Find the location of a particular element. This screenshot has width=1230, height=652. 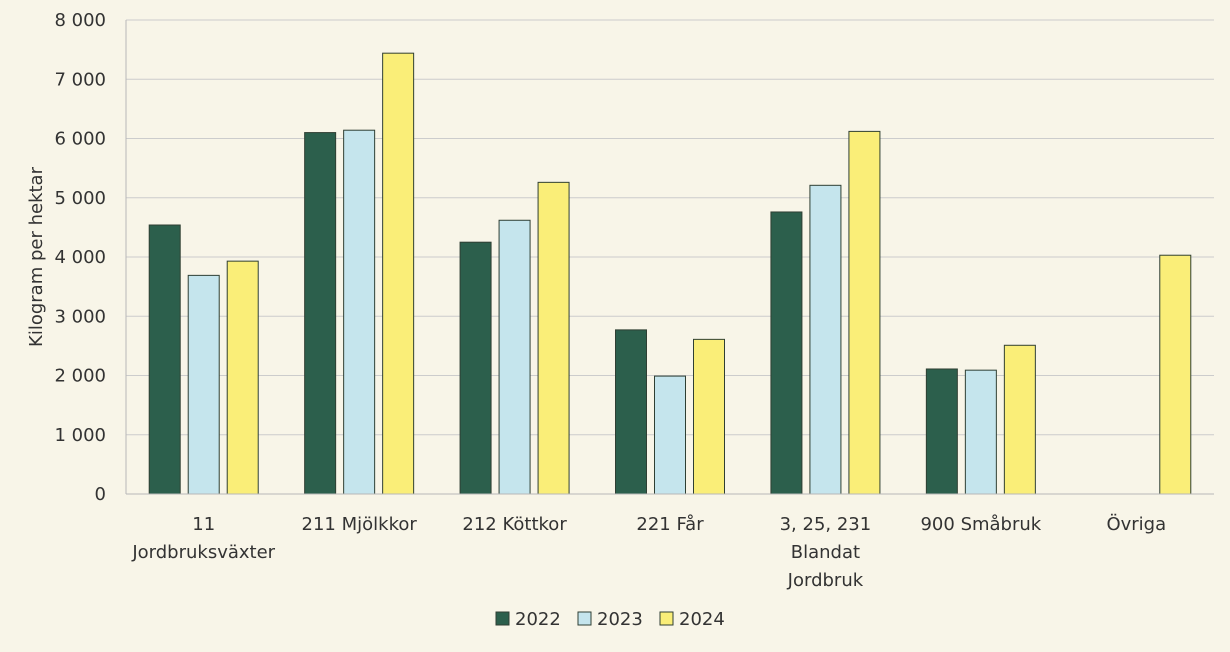

category-label: 211 Mjölkkor is located at coordinates (360, 524).